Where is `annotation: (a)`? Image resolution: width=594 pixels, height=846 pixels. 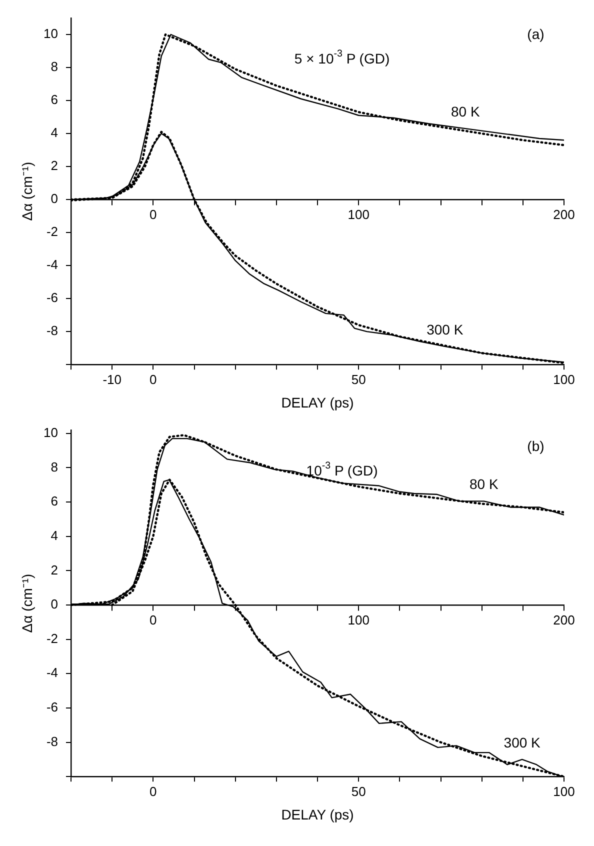 annotation: (a) is located at coordinates (535, 34).